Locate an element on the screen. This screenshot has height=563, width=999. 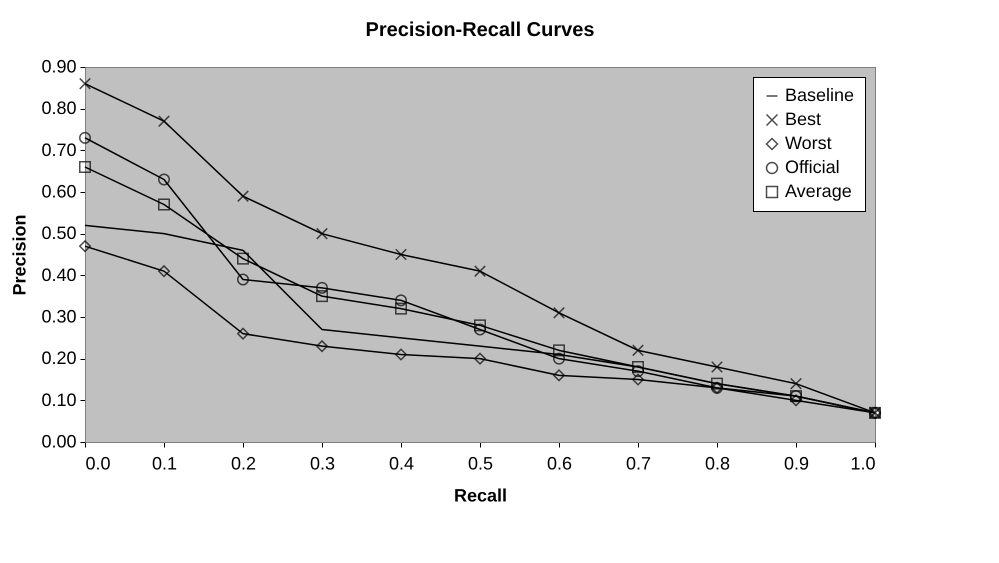
x-tick-label: 0.2 is located at coordinates (243, 464).